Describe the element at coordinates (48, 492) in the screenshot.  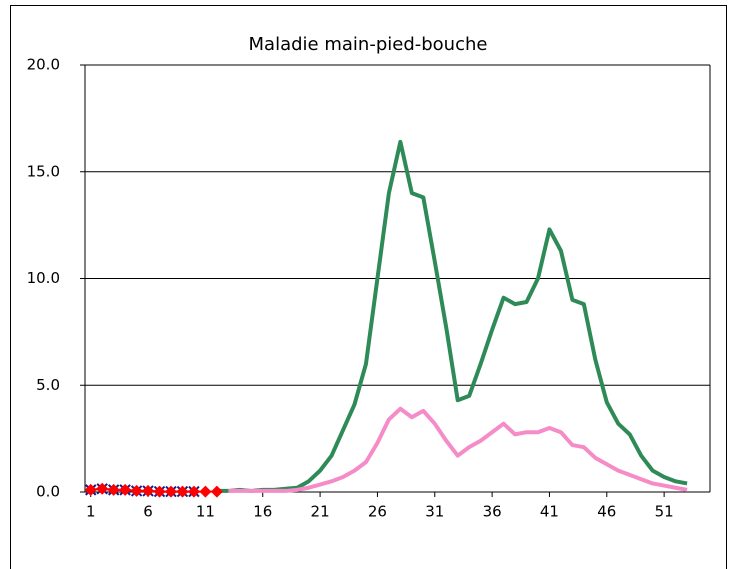
I see `y-tick-label: 0.0` at that location.